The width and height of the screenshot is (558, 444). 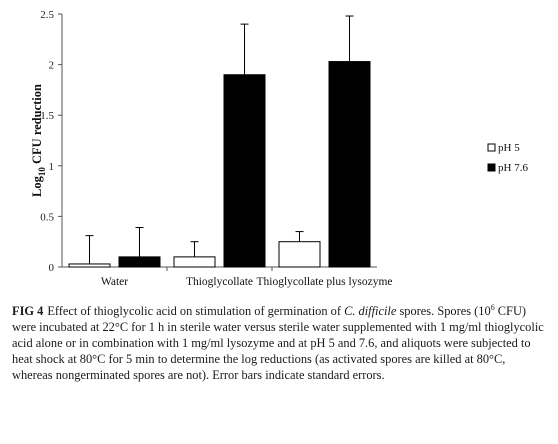 What do you see at coordinates (370, 311) in the screenshot?
I see `caption-part: C. difficile` at bounding box center [370, 311].